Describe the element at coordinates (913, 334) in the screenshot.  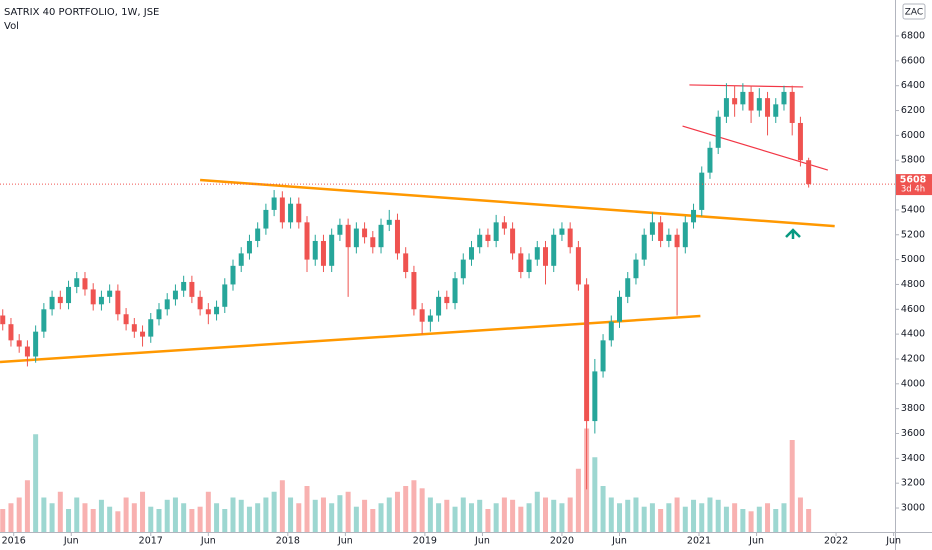
I see `y-tick-label: 4400` at that location.